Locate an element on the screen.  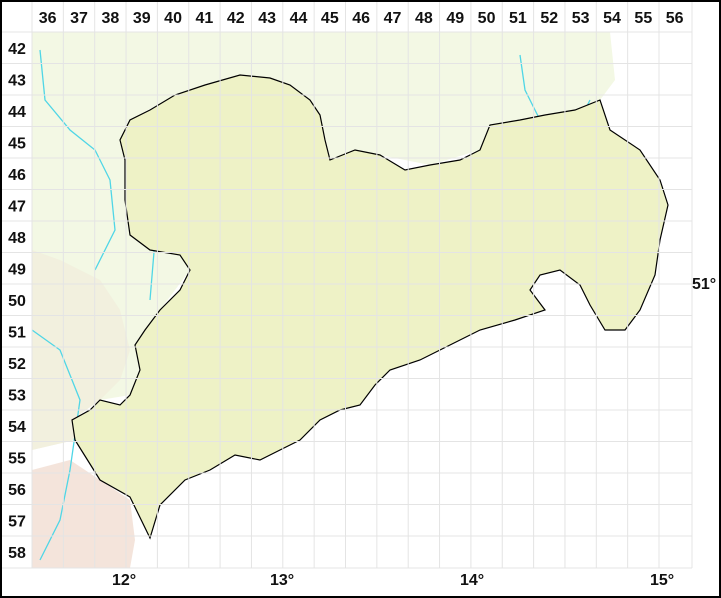
longitude-label: 12° is located at coordinates (124, 580).